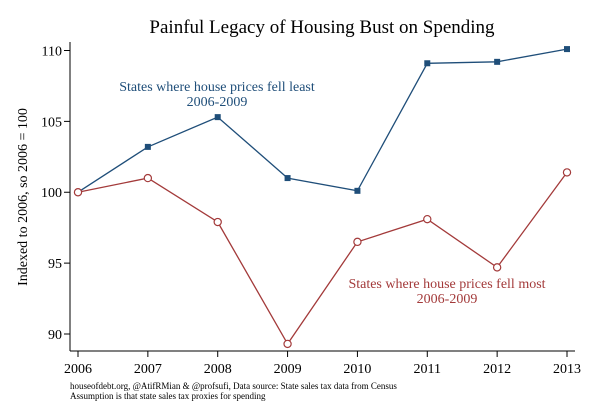  I want to click on series-label-1: 2006-2009, so click(217, 102).